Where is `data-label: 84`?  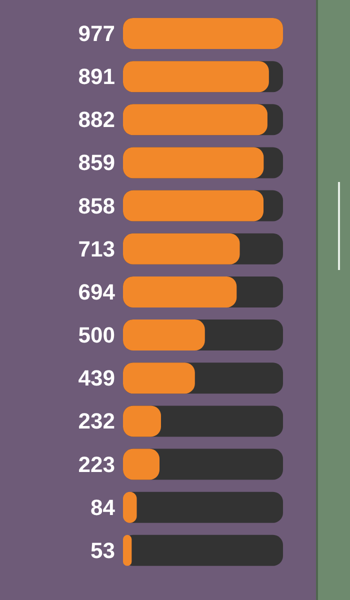 data-label: 84 is located at coordinates (103, 507).